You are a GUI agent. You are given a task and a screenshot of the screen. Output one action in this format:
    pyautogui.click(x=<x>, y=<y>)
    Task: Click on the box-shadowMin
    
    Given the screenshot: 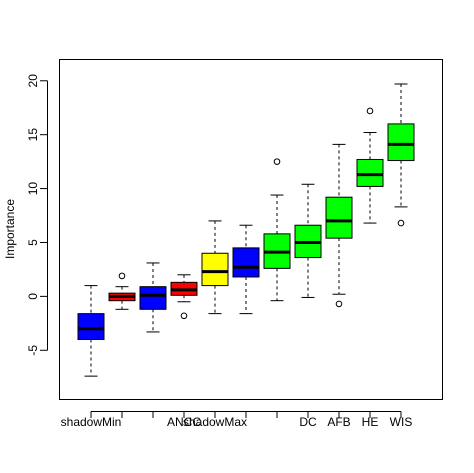 What is the action you would take?
    pyautogui.click(x=91, y=331)
    